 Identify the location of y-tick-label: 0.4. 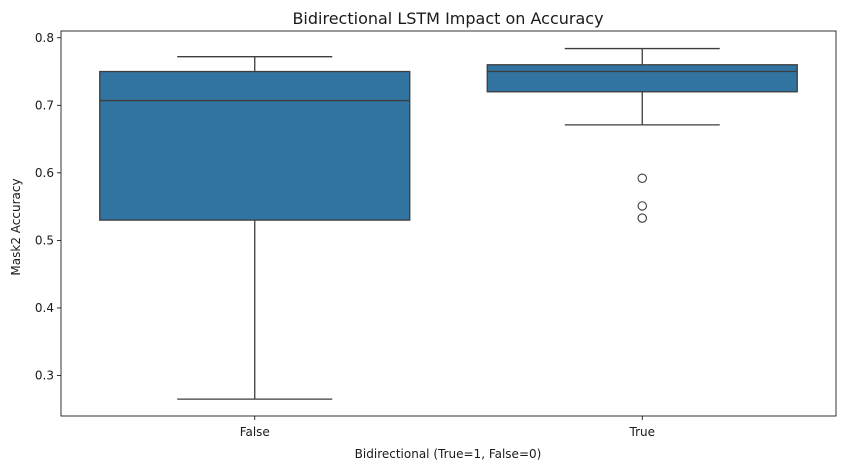
(44, 308).